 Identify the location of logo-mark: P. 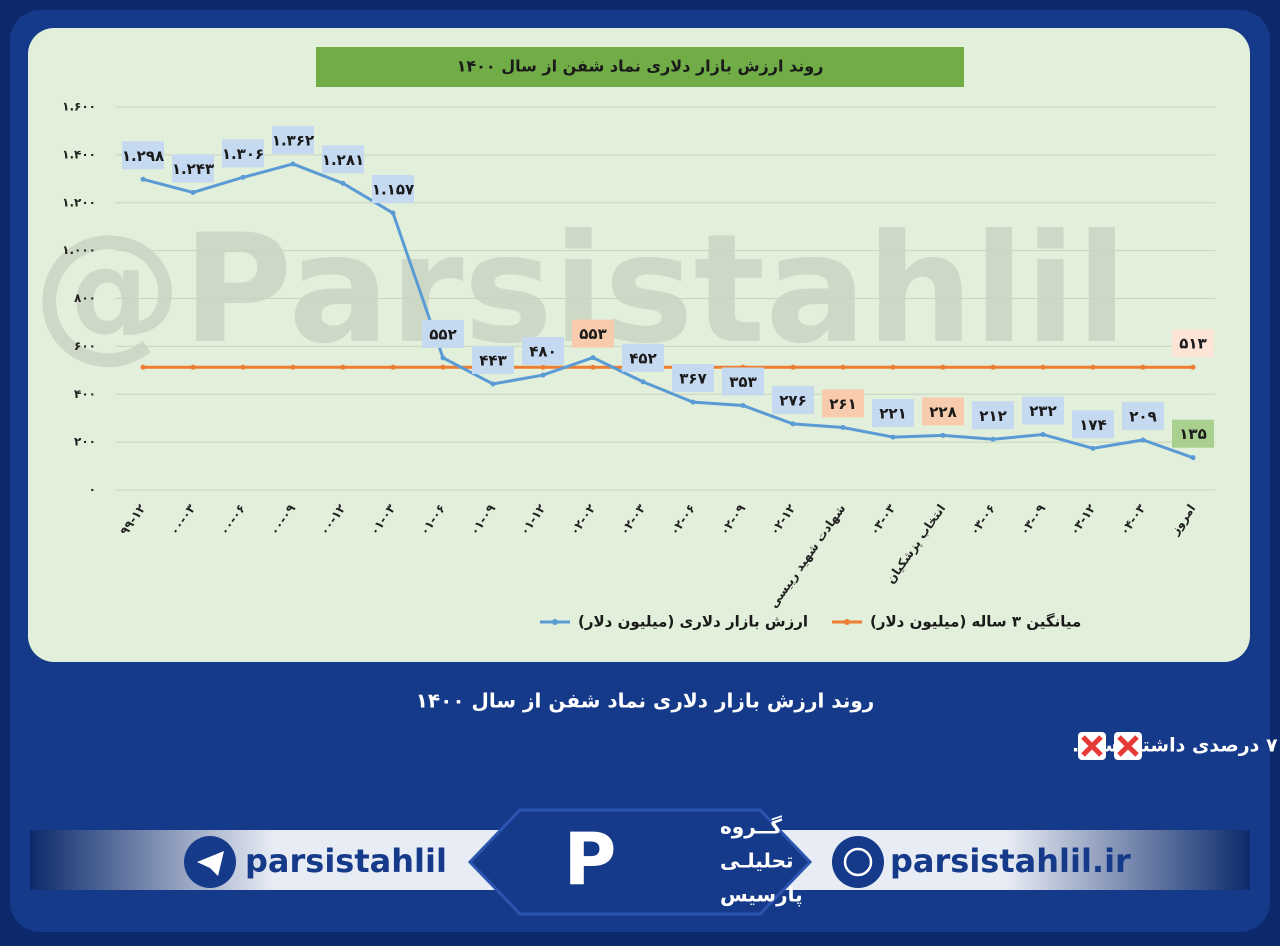
(590, 860).